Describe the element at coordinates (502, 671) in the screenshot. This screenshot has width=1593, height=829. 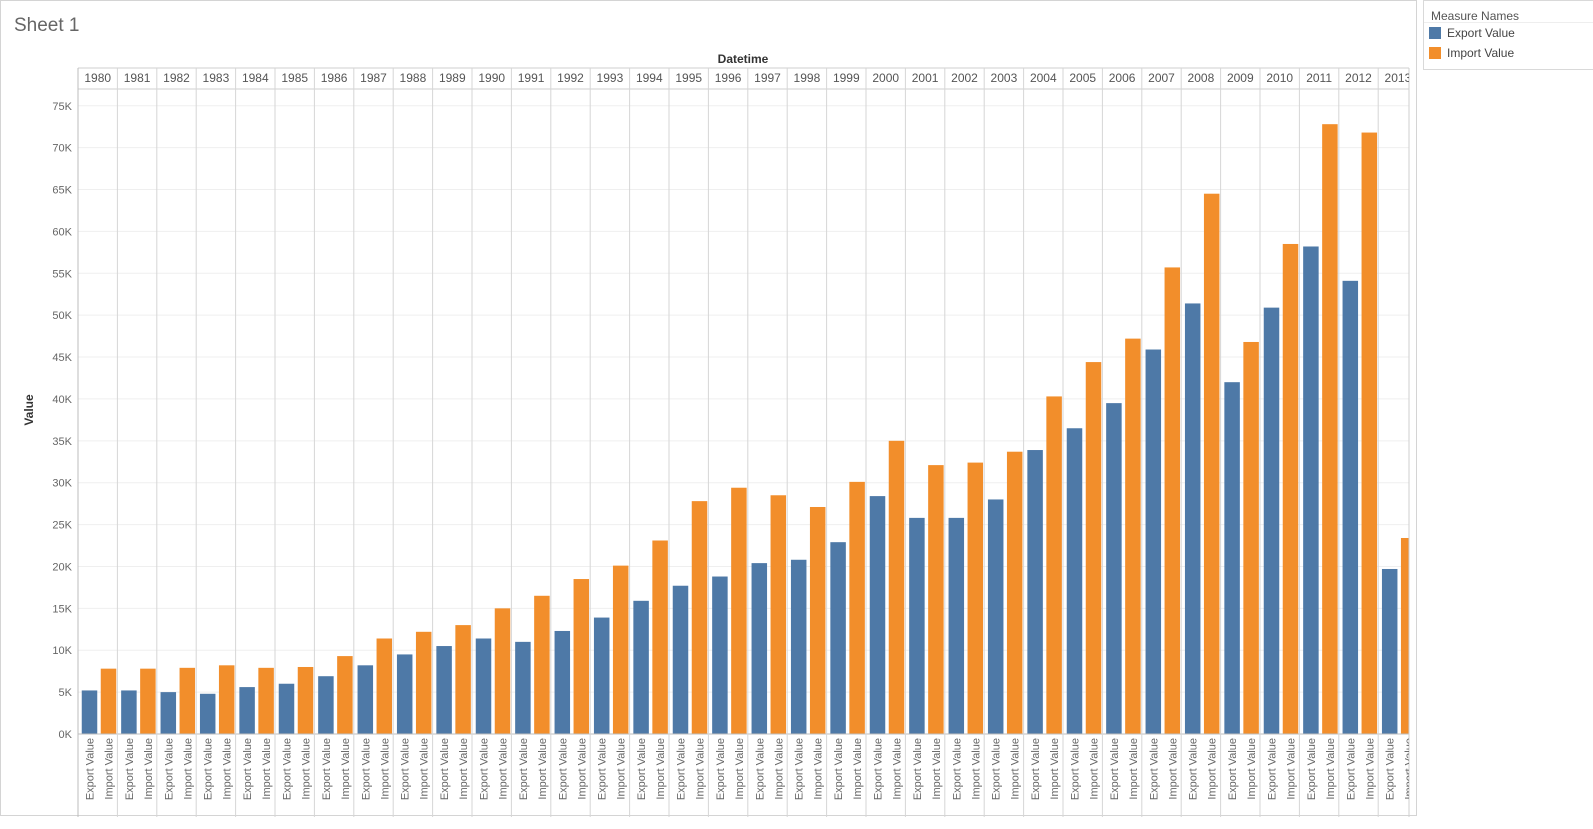
I see `bar-import-value-1990` at that location.